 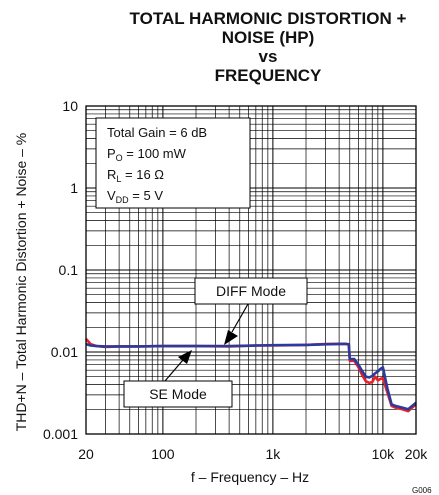 I want to click on condition-rl: RL = 16 Ω, so click(x=135, y=175).